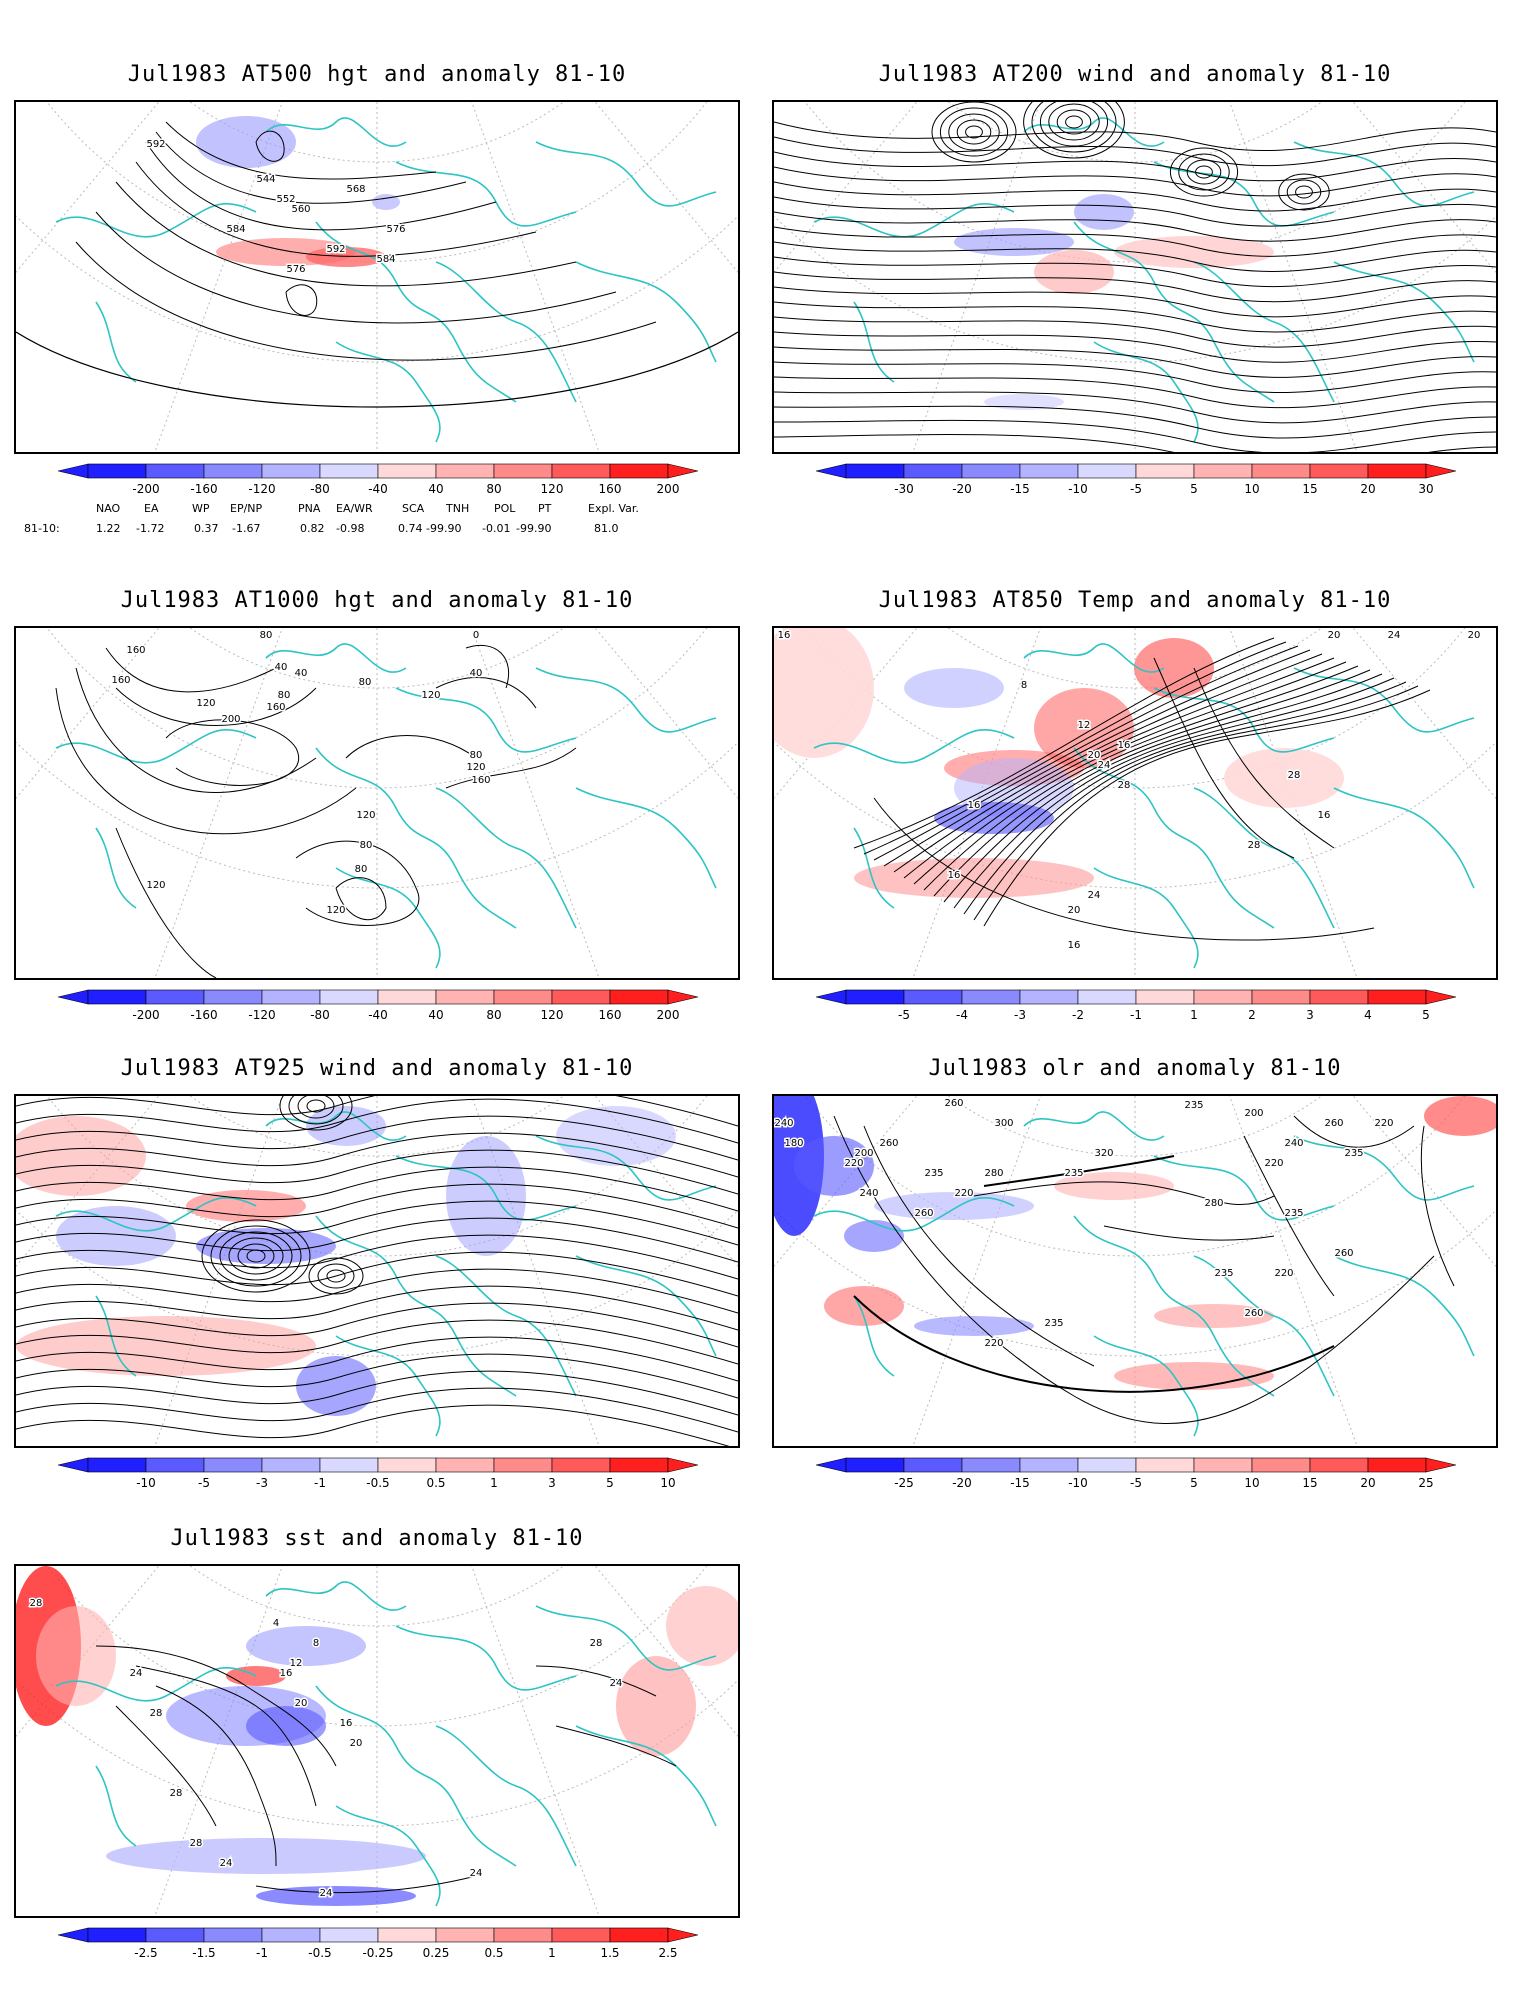 This screenshot has width=1520, height=2000. Describe the element at coordinates (1144, 806) in the screenshot. I see `coastlines` at that location.